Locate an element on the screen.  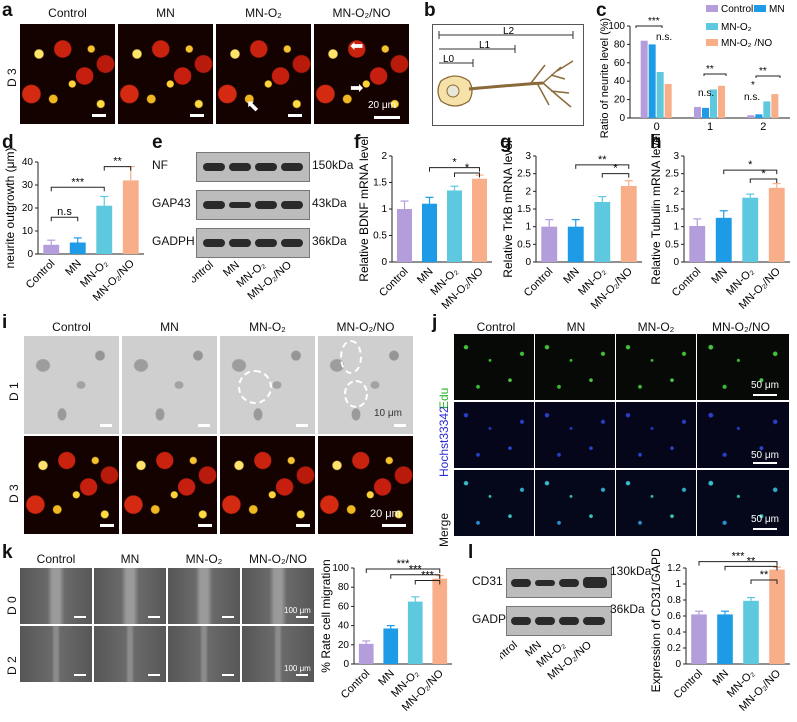
y-axis-label: Ratio of neurite level (%) is located at coordinates (605, 78).